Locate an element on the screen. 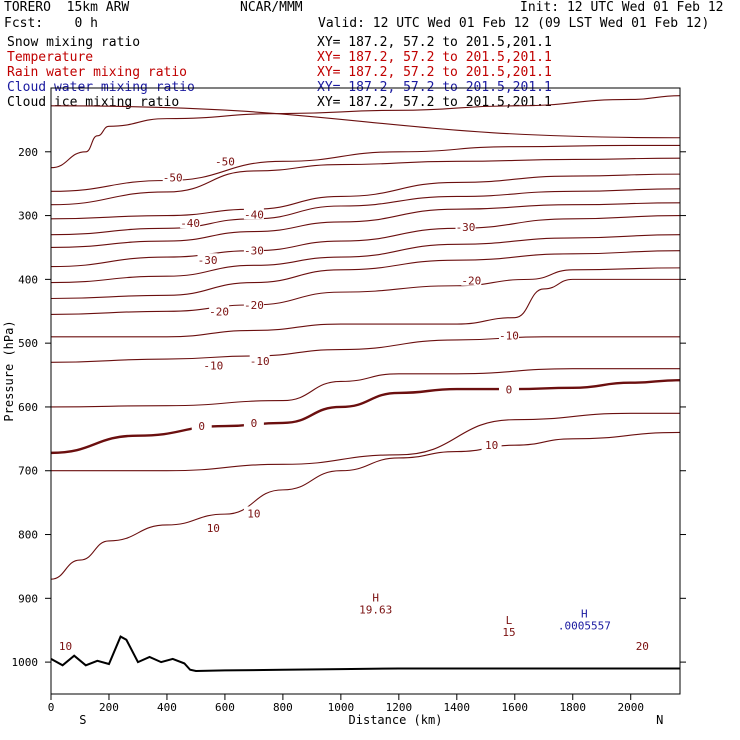 This screenshot has height=740, width=740. x-tick-label: 1000 is located at coordinates (341, 707).